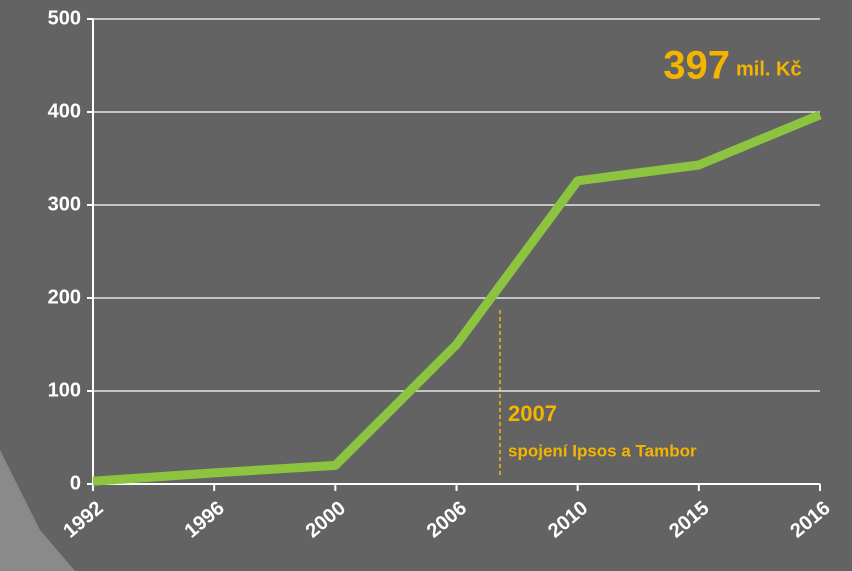 This screenshot has height=571, width=852. I want to click on y-tick-label: 400, so click(64, 111).